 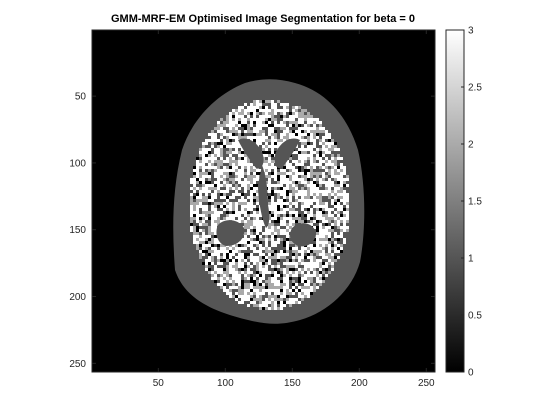 I want to click on brain-texture-region, so click(x=269, y=205).